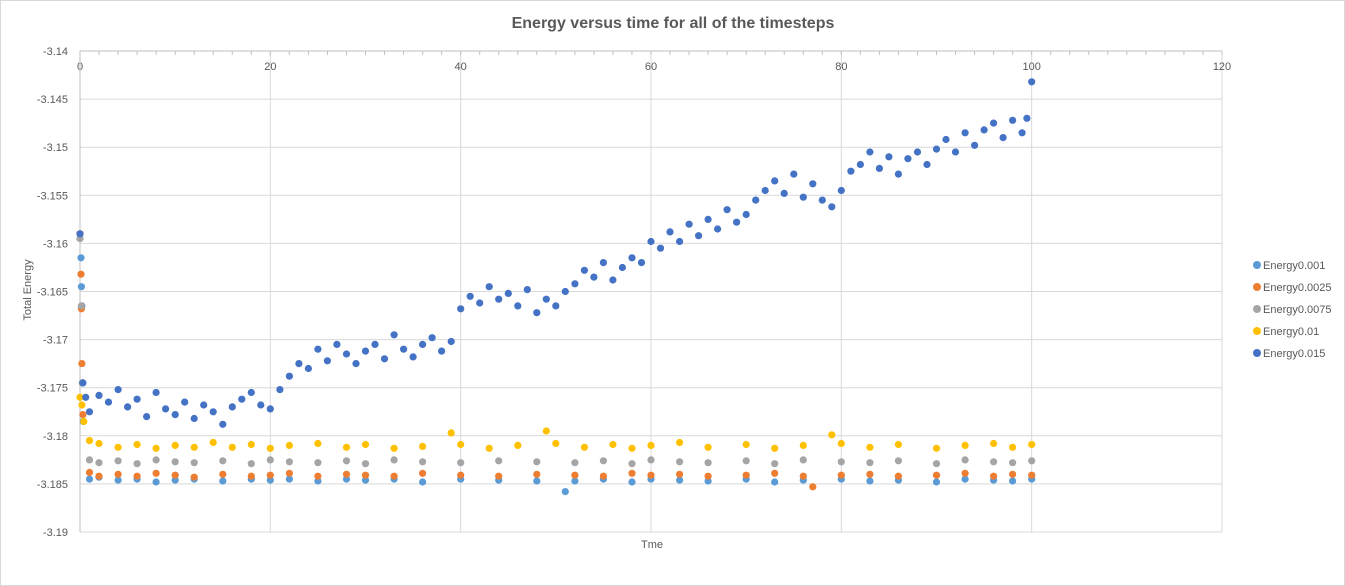 The image size is (1345, 586). I want to click on legend-label: Energy0.0025, so click(1297, 288).